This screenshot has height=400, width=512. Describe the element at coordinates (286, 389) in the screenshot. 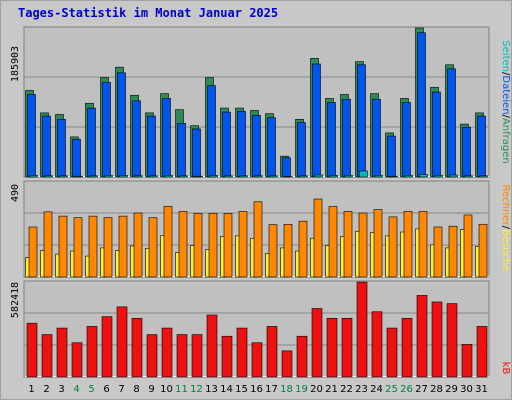

I see `day-label-18: 18` at that location.